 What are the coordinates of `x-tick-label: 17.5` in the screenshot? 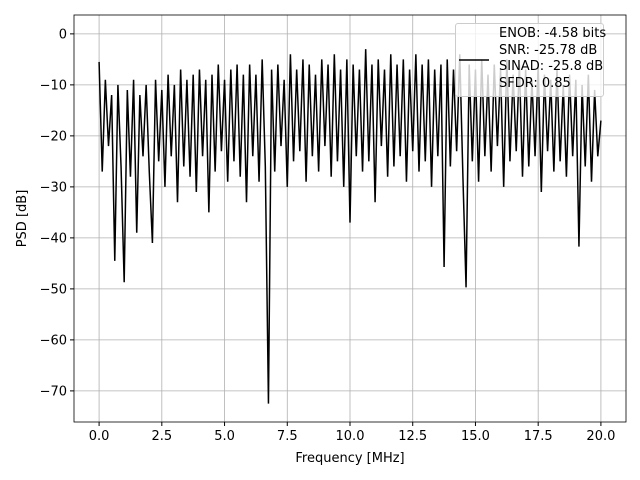 It's located at (538, 436).